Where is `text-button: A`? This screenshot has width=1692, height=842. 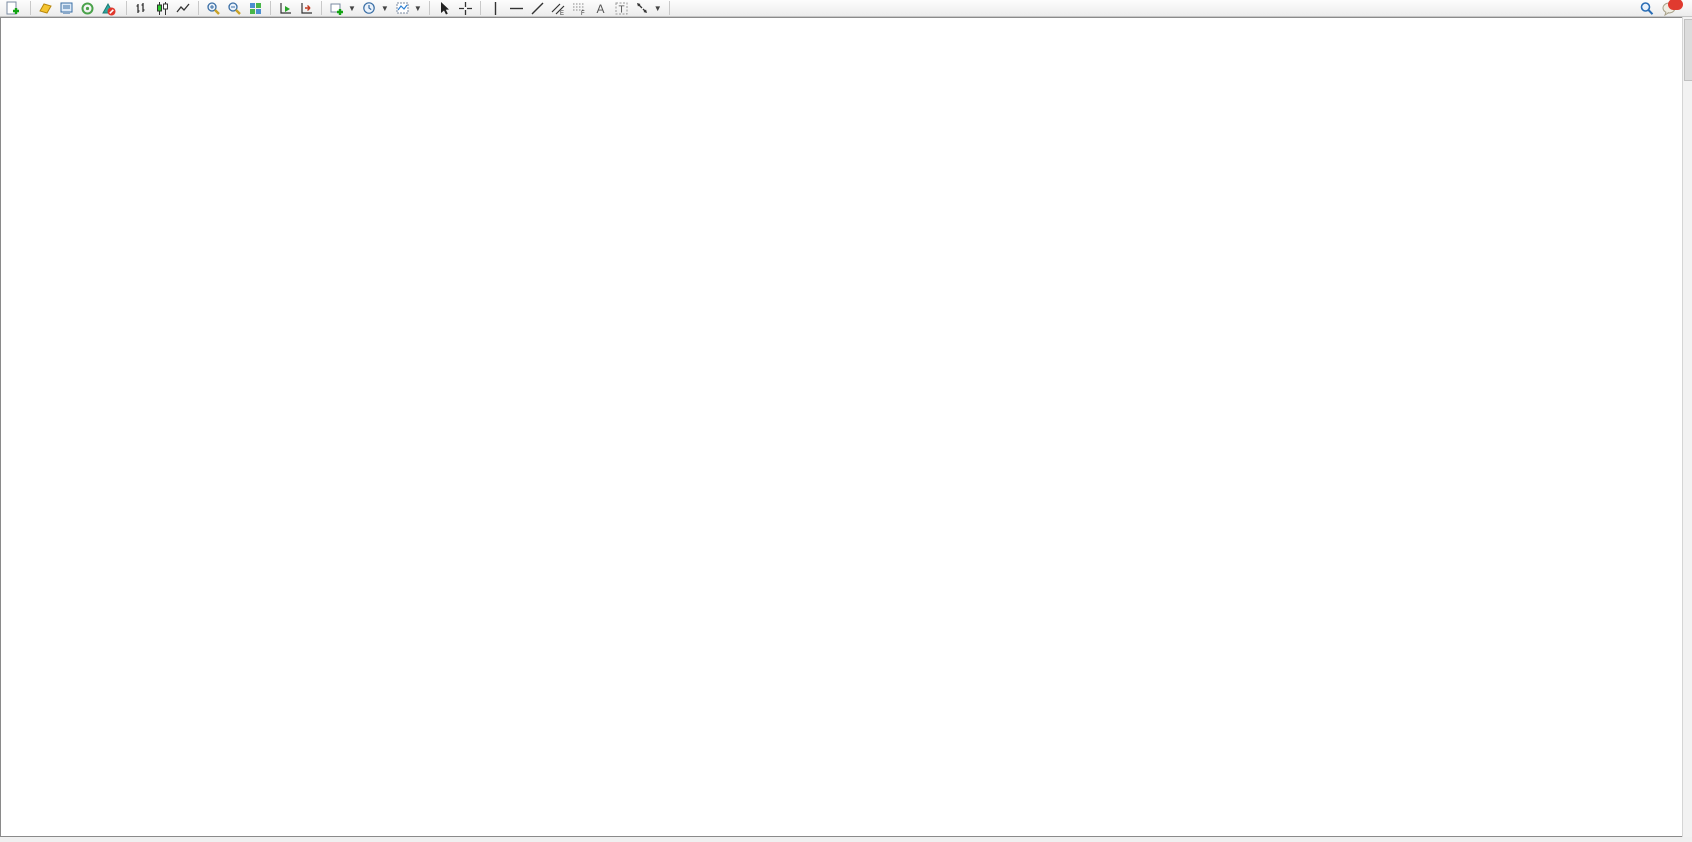
text-button: A is located at coordinates (600, 8).